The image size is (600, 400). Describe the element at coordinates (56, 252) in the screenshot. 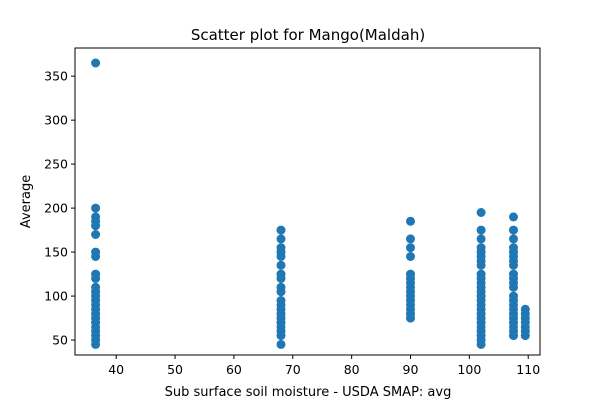

I see `y-tick-label: 150` at that location.